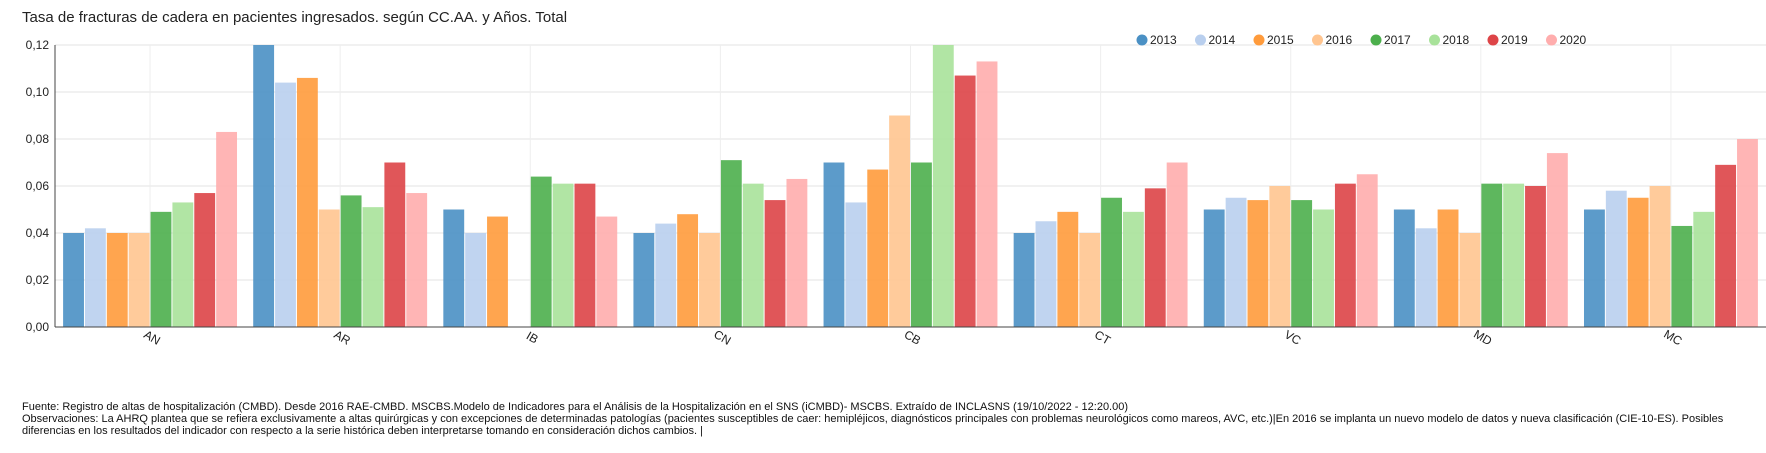  I want to click on y-tick-label: 0,12, so click(38, 45).